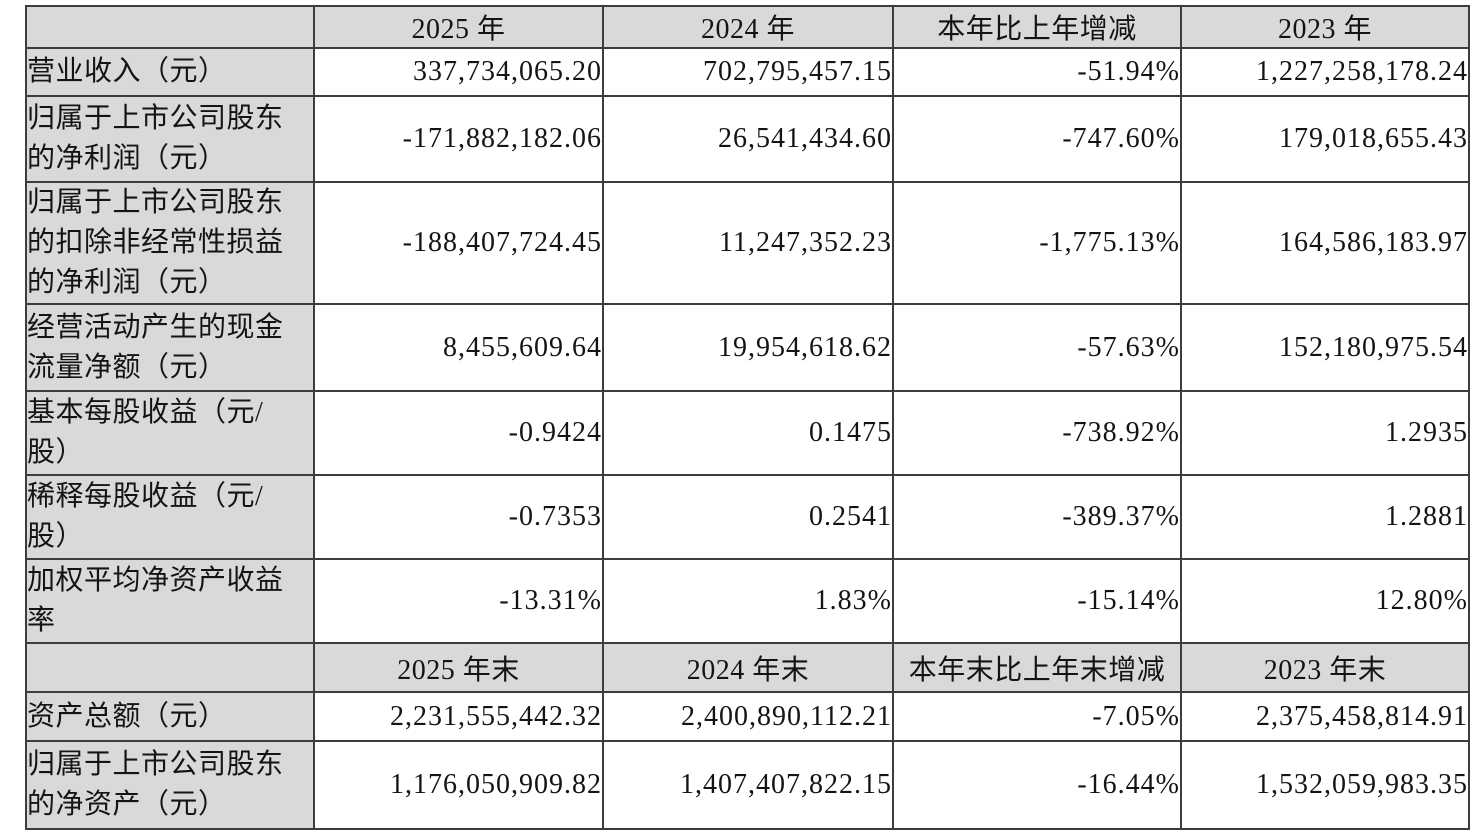  I want to click on header-2025: 2025 年, so click(458, 27).